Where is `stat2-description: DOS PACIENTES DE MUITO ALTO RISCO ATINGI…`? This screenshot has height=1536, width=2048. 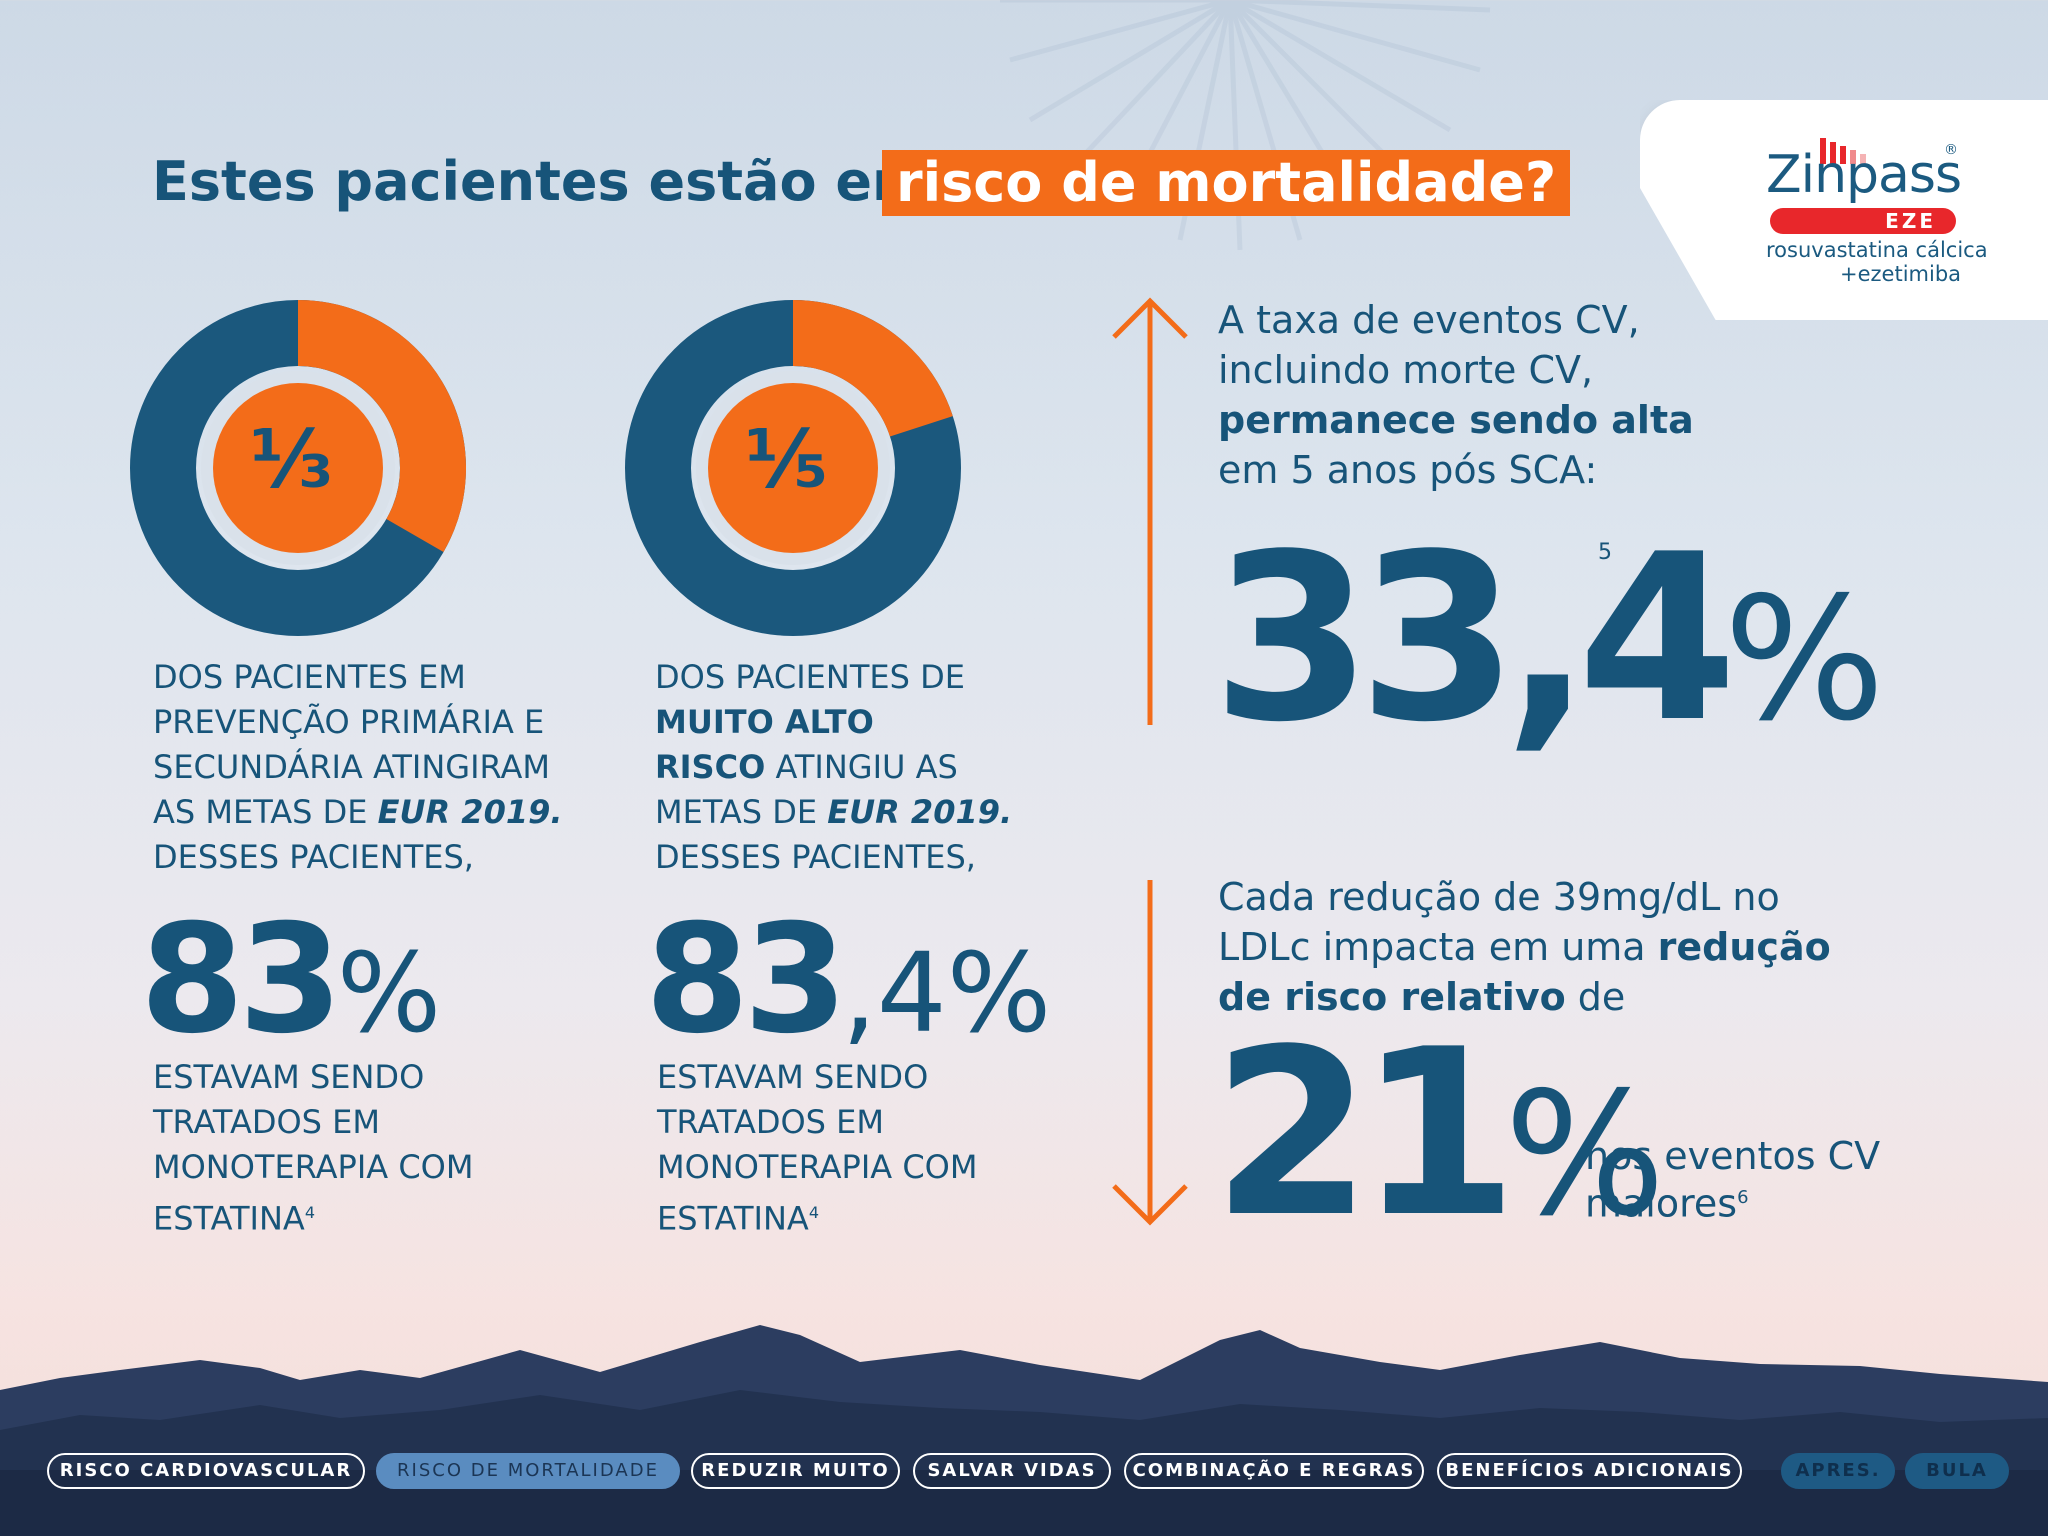
stat2-description: DOS PACIENTES DE MUITO ALTO RISCO ATINGI… is located at coordinates (833, 767).